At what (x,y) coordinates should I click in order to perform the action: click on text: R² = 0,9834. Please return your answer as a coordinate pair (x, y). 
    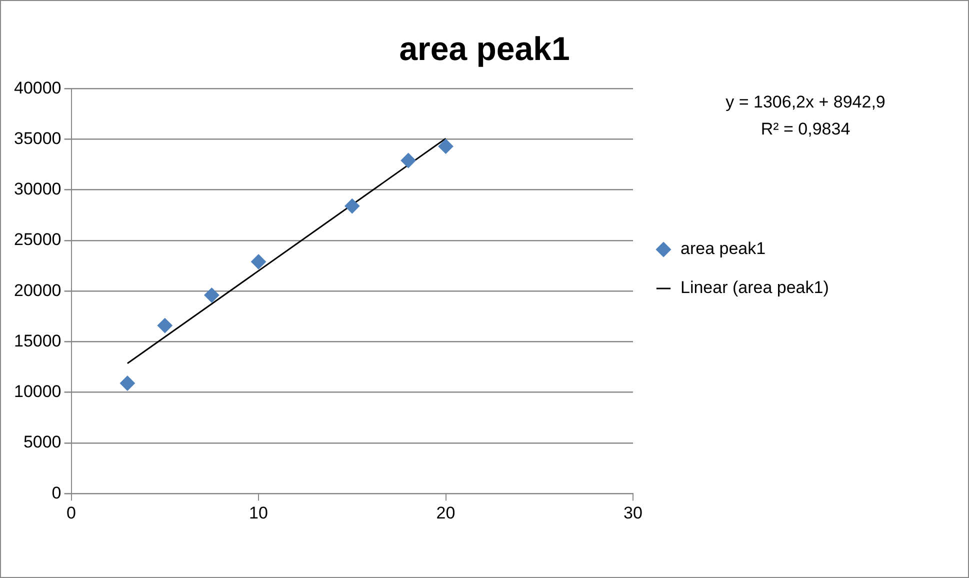
    Looking at the image, I should click on (805, 128).